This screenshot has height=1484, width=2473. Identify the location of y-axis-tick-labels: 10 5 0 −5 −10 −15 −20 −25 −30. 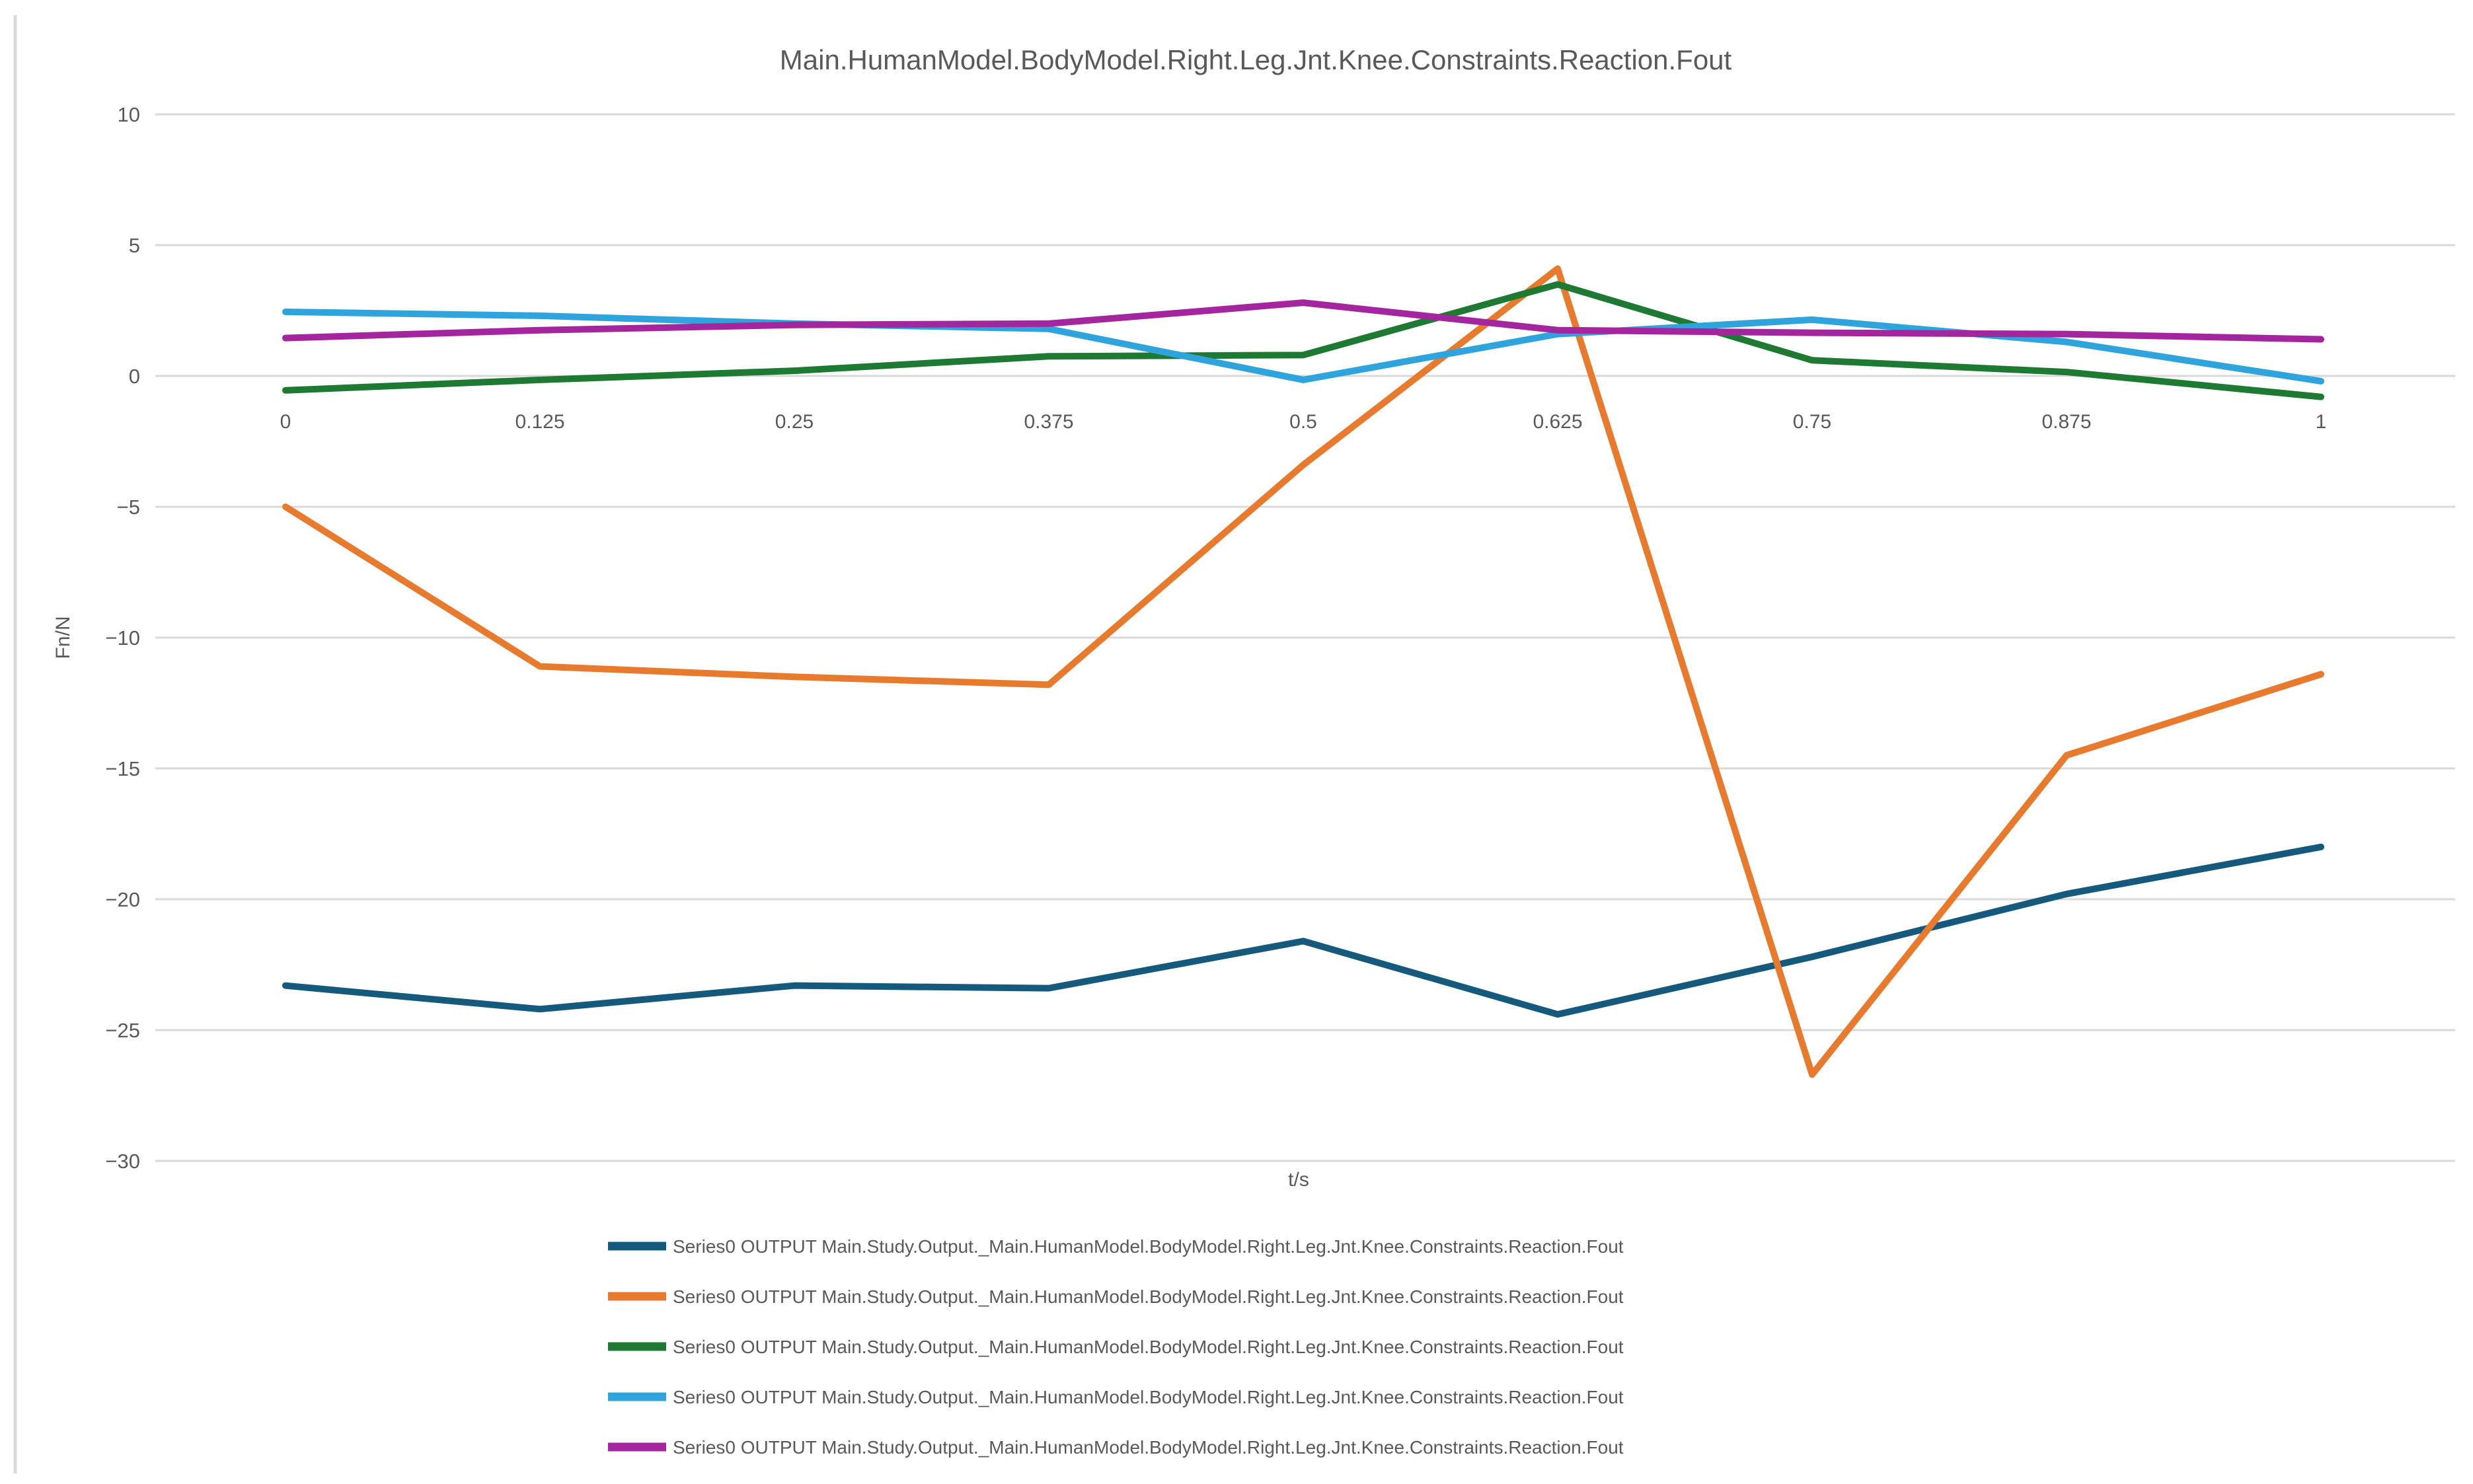
(123, 638).